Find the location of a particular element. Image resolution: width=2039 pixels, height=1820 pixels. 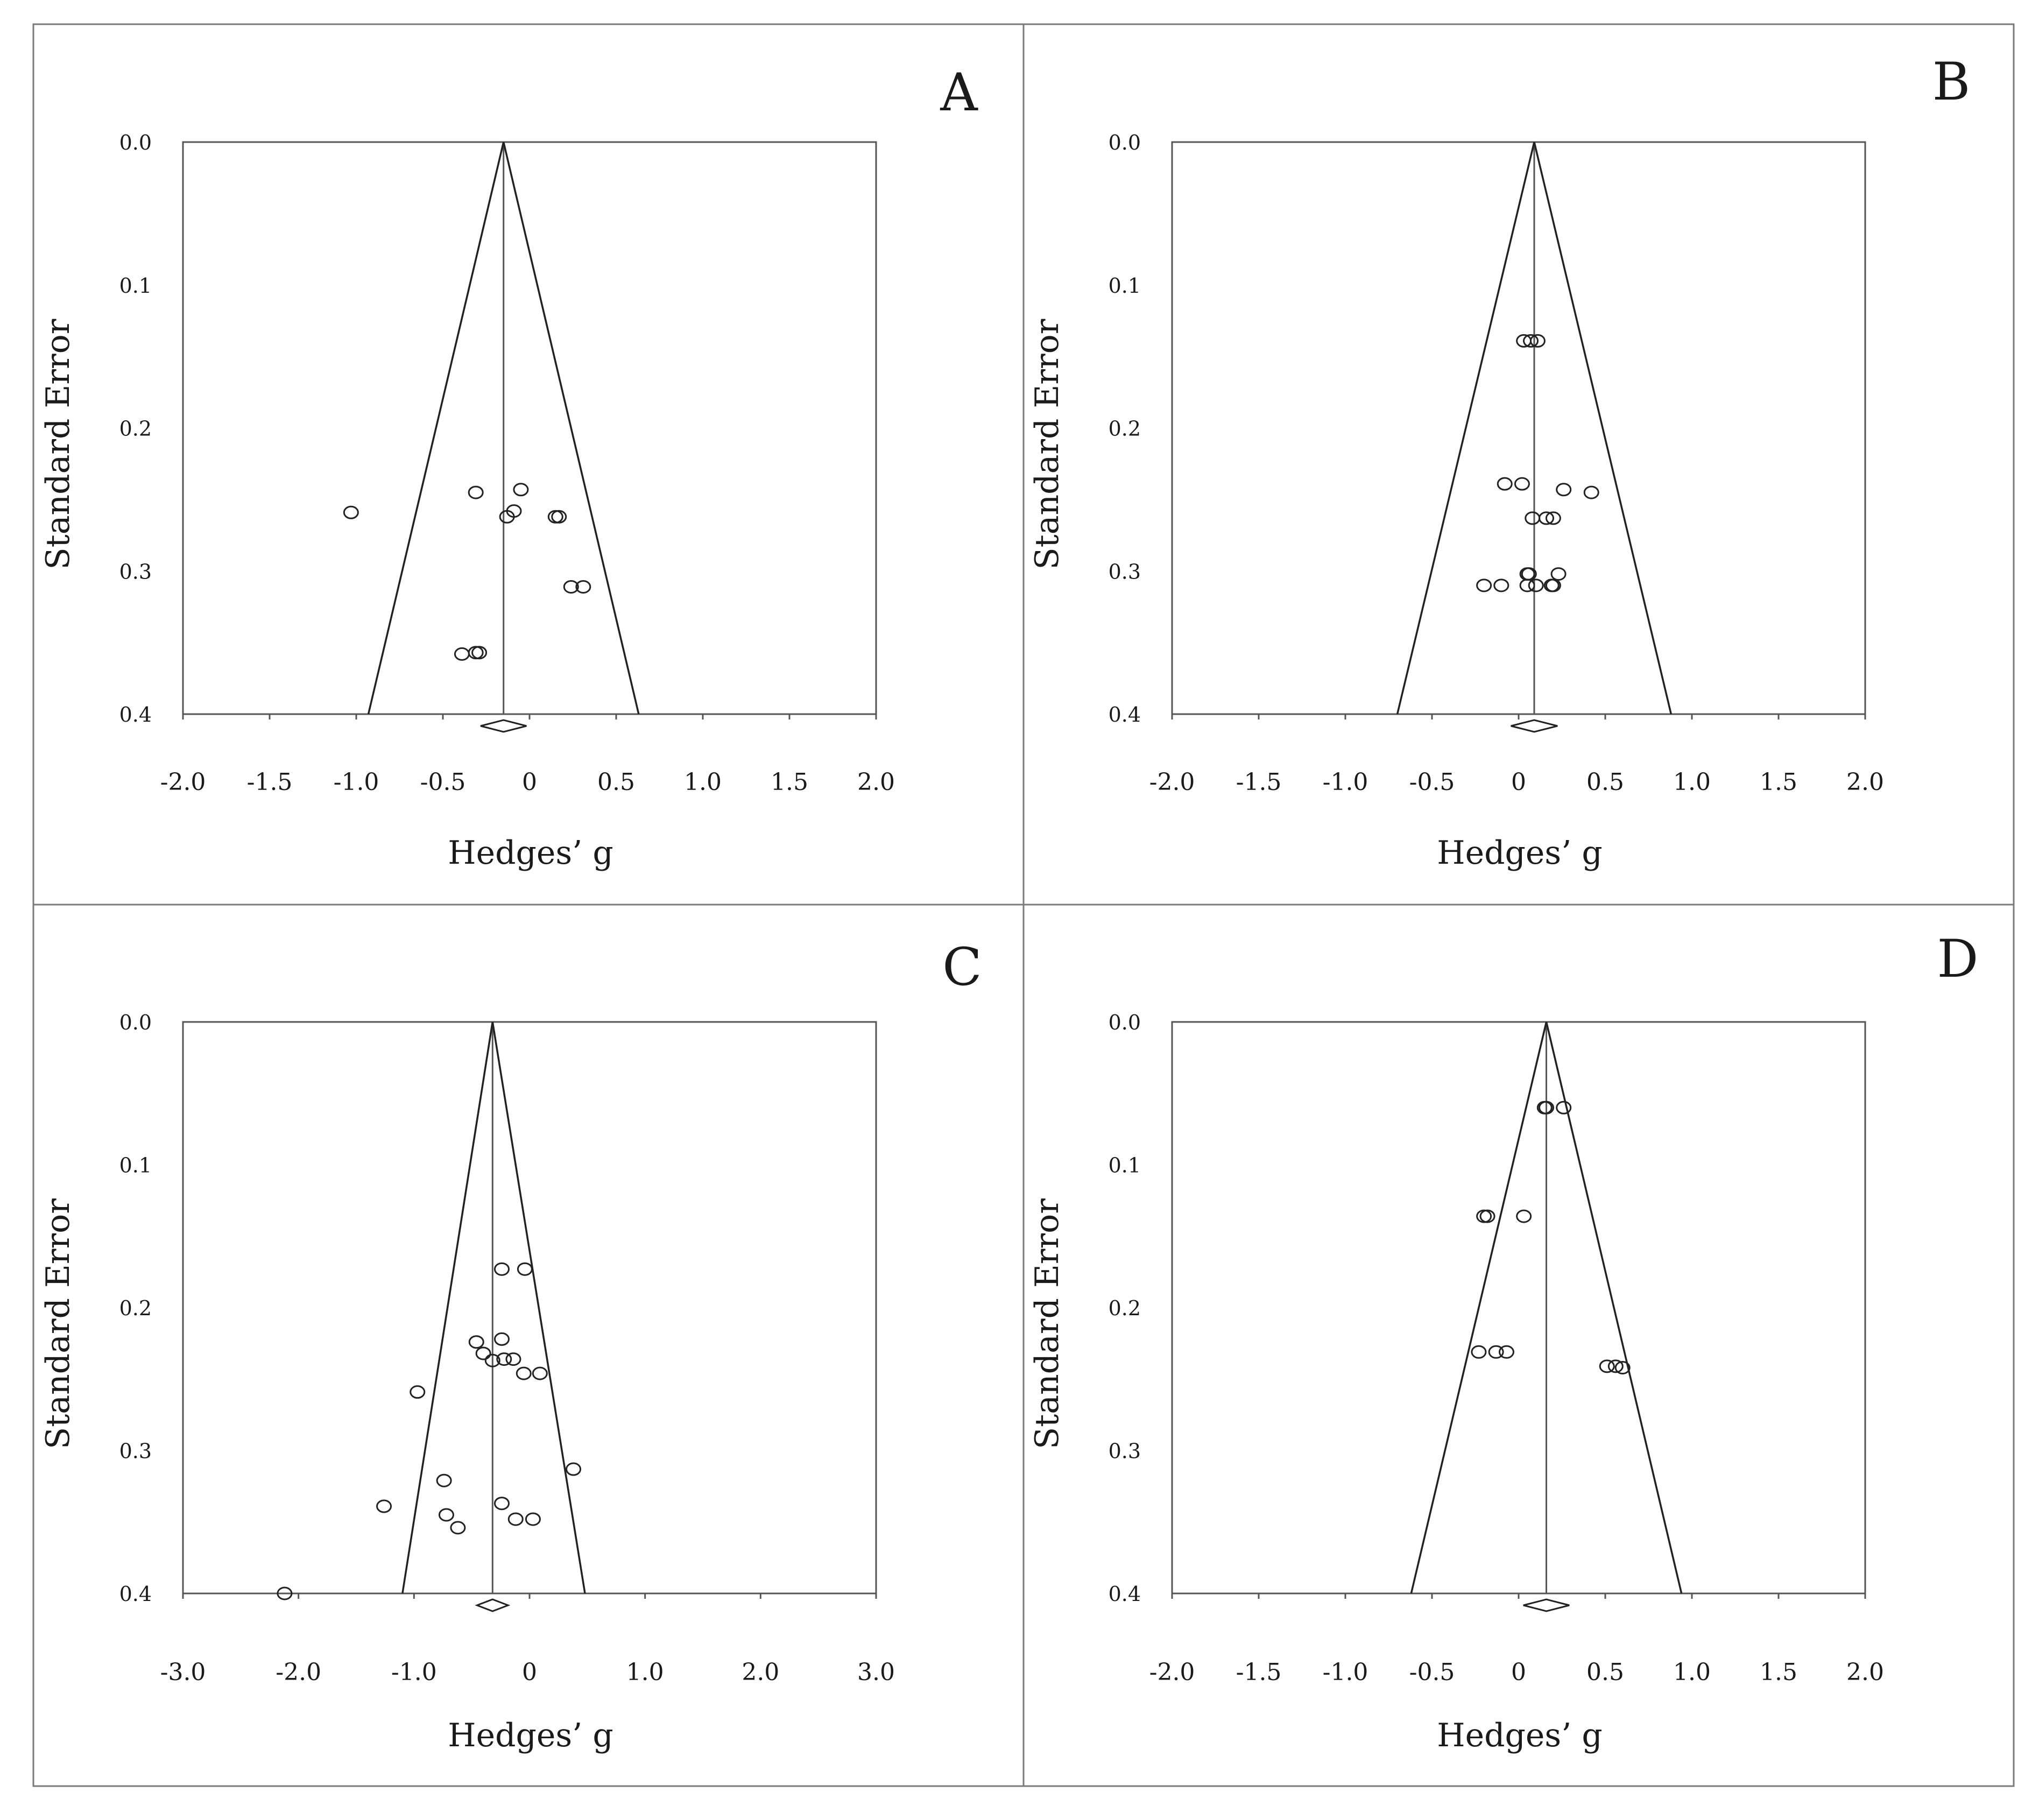

x-tick-label: 3.0 is located at coordinates (876, 1672).